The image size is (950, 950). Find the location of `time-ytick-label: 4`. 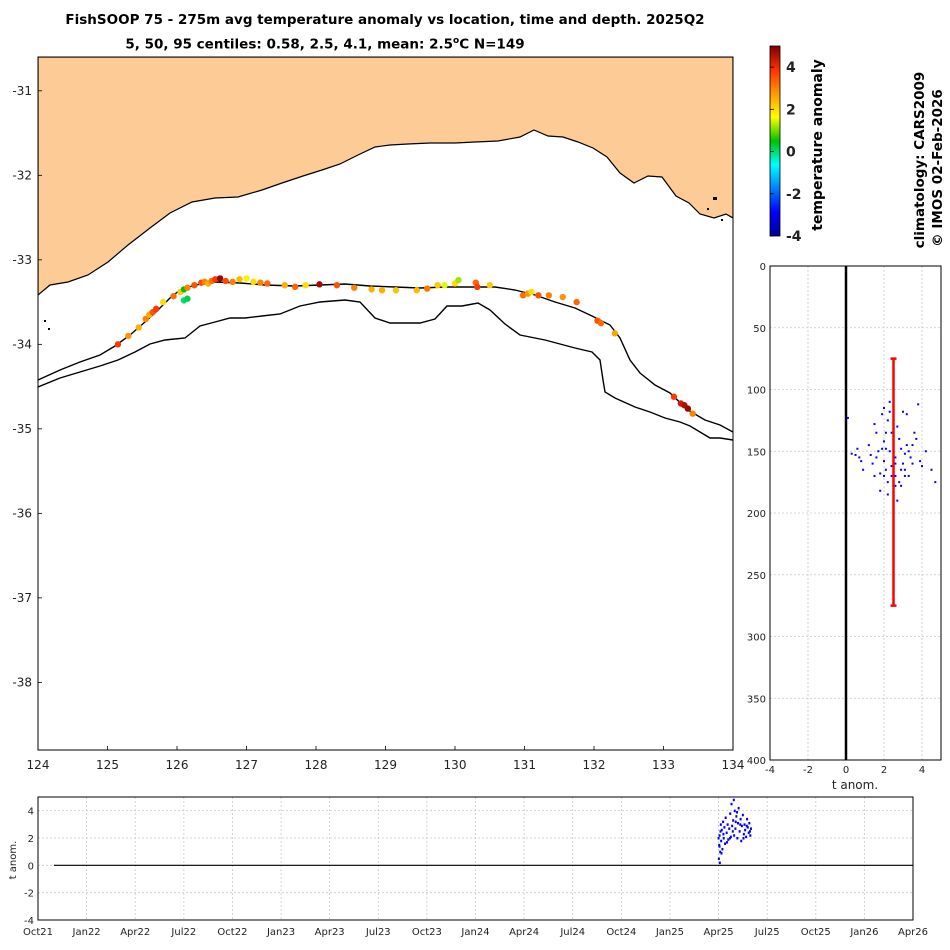

time-ytick-label: 4 is located at coordinates (31, 812).